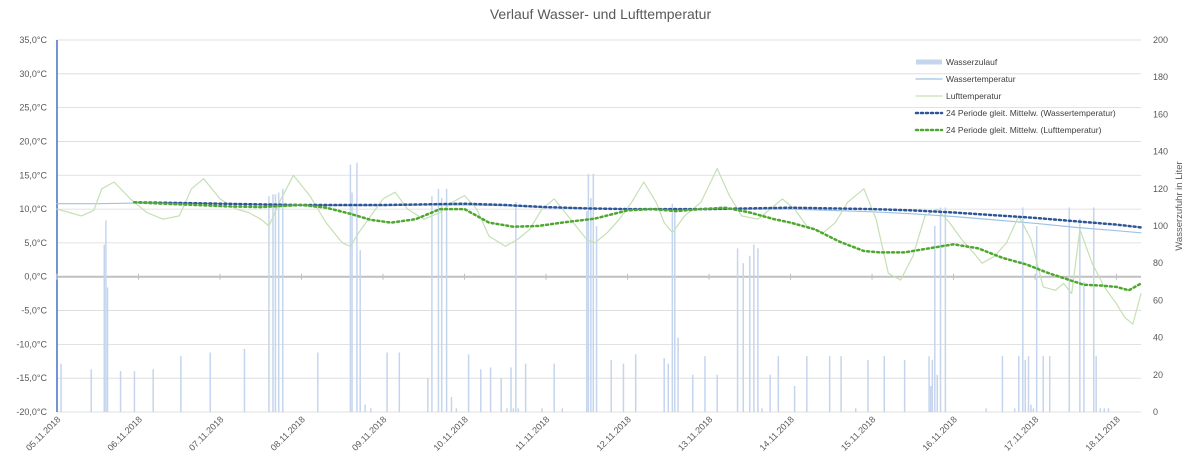 Image resolution: width=1201 pixels, height=475 pixels. I want to click on x-tick-label: 16.11.2018, so click(939, 433).